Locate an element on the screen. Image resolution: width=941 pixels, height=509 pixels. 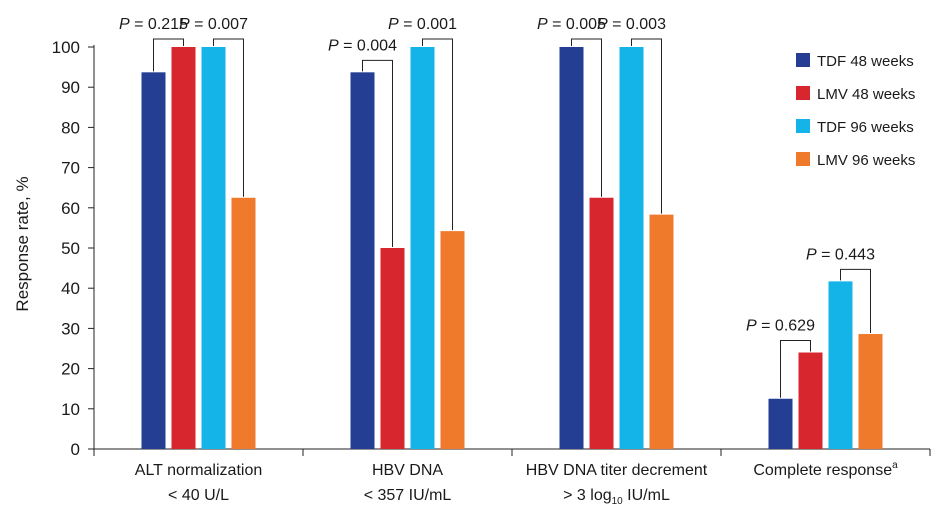
y-tick-label: 90 is located at coordinates (70, 87).